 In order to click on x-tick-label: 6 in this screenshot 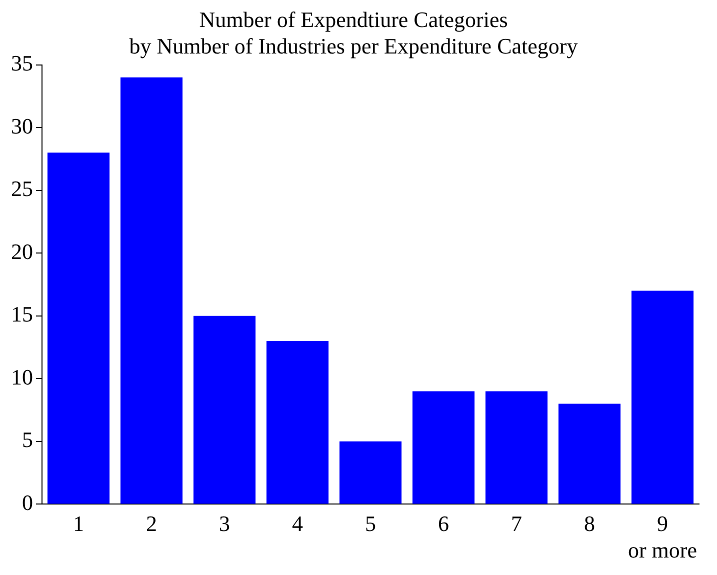, I will do `click(443, 523)`.